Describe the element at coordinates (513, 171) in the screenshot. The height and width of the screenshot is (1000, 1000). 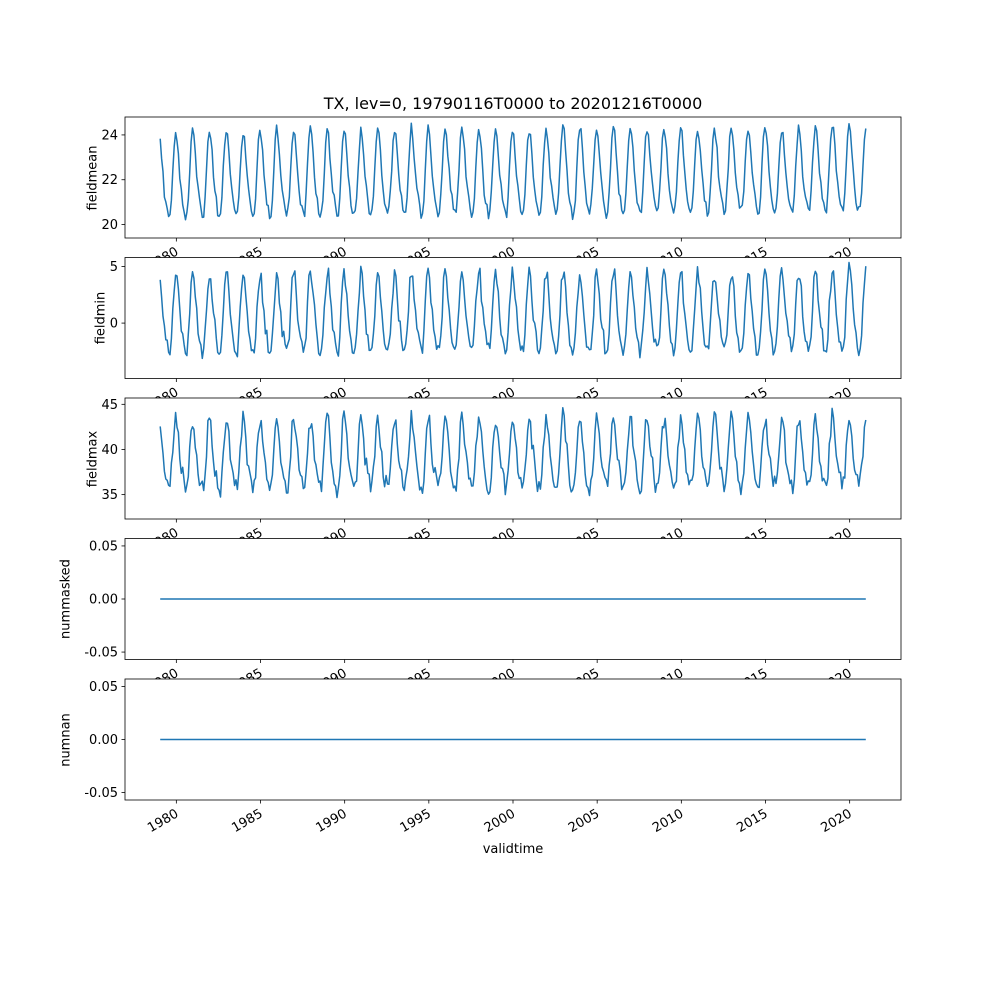
I see `data-line-fieldmean` at that location.